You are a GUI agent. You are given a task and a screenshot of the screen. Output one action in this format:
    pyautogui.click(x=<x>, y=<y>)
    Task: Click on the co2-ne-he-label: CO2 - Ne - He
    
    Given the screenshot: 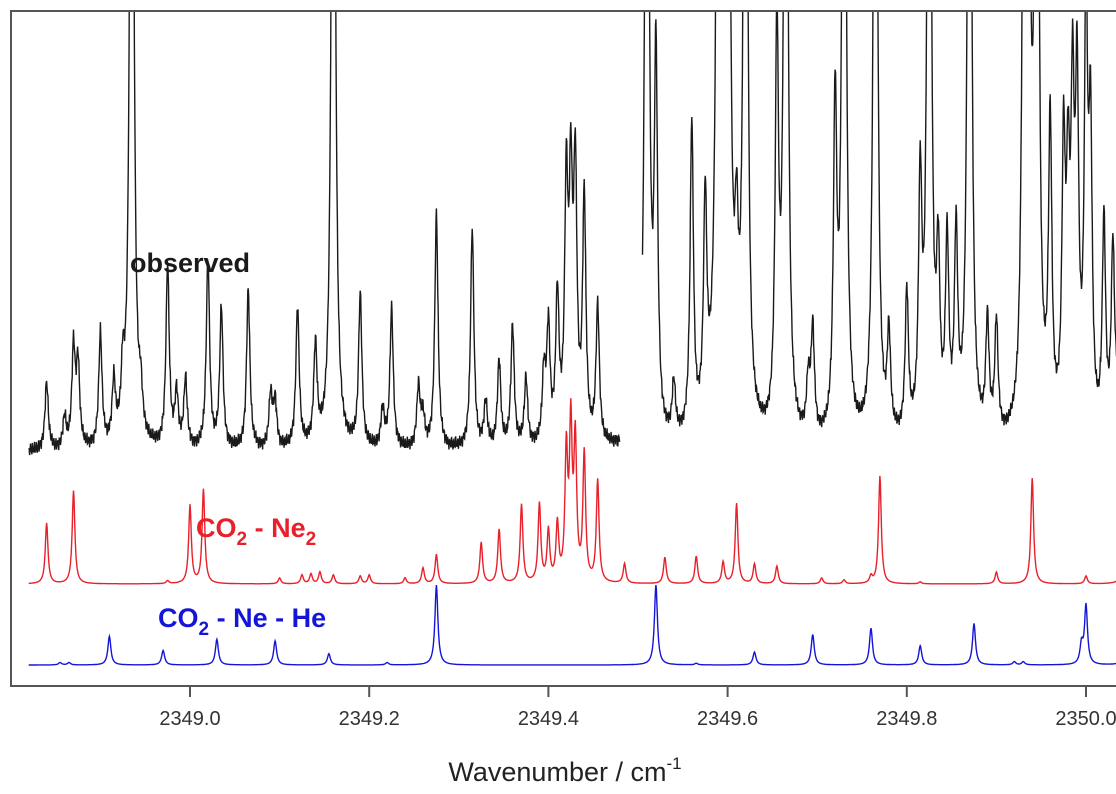 What is the action you would take?
    pyautogui.click(x=242, y=621)
    